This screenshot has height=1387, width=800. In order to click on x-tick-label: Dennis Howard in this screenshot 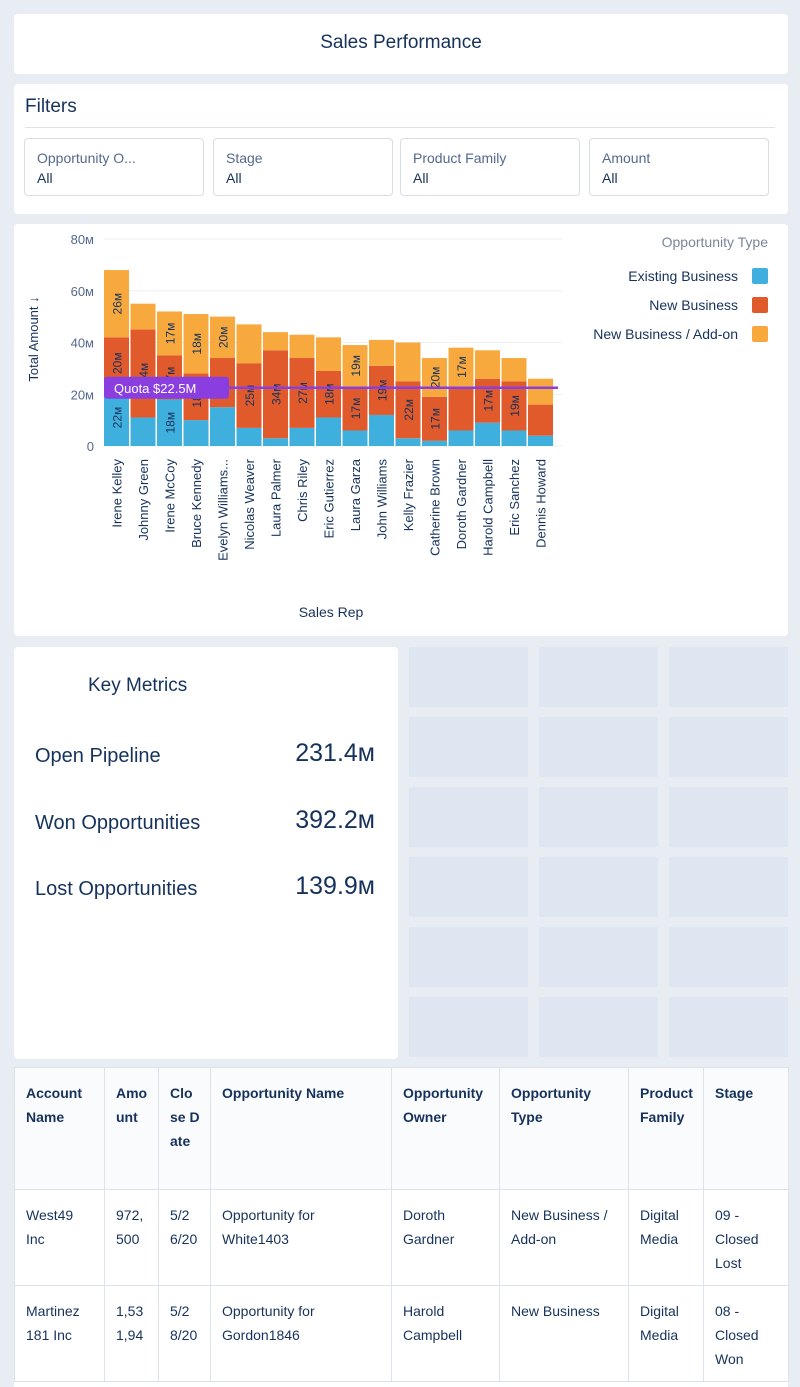, I will do `click(541, 503)`.